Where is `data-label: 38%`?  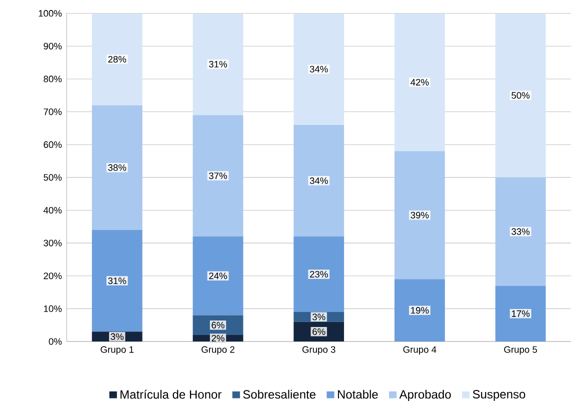 data-label: 38% is located at coordinates (117, 167).